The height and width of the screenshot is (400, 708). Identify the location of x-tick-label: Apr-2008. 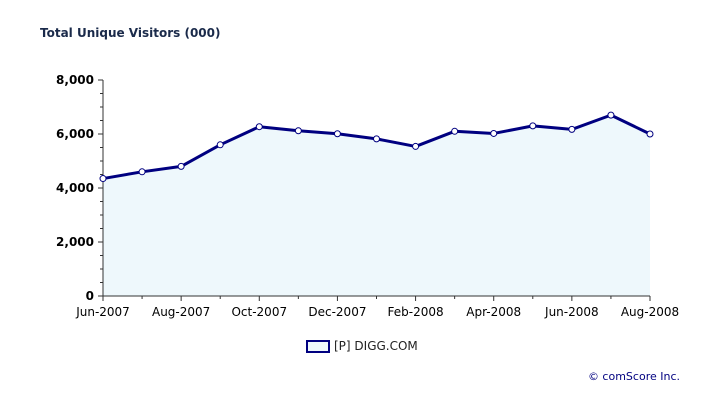
(493, 312).